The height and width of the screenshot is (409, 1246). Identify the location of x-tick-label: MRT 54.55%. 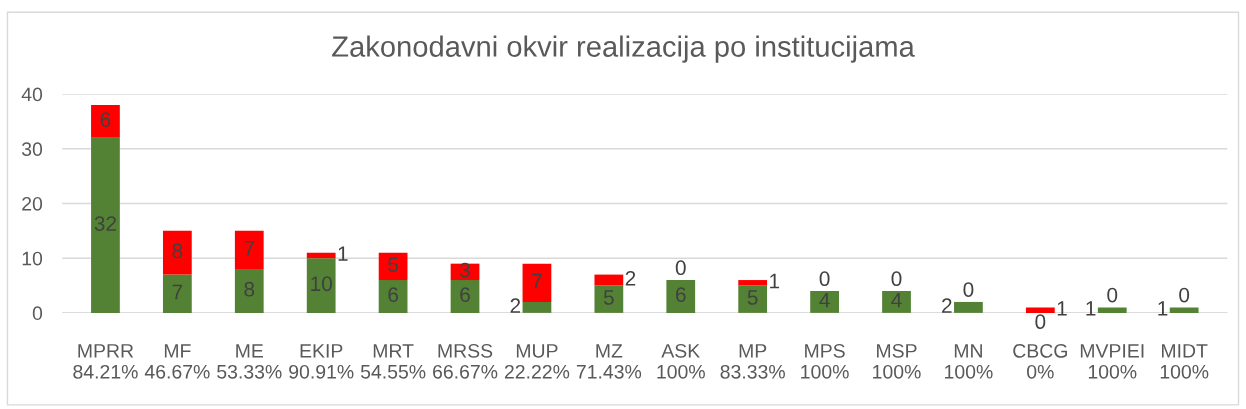
(393, 361).